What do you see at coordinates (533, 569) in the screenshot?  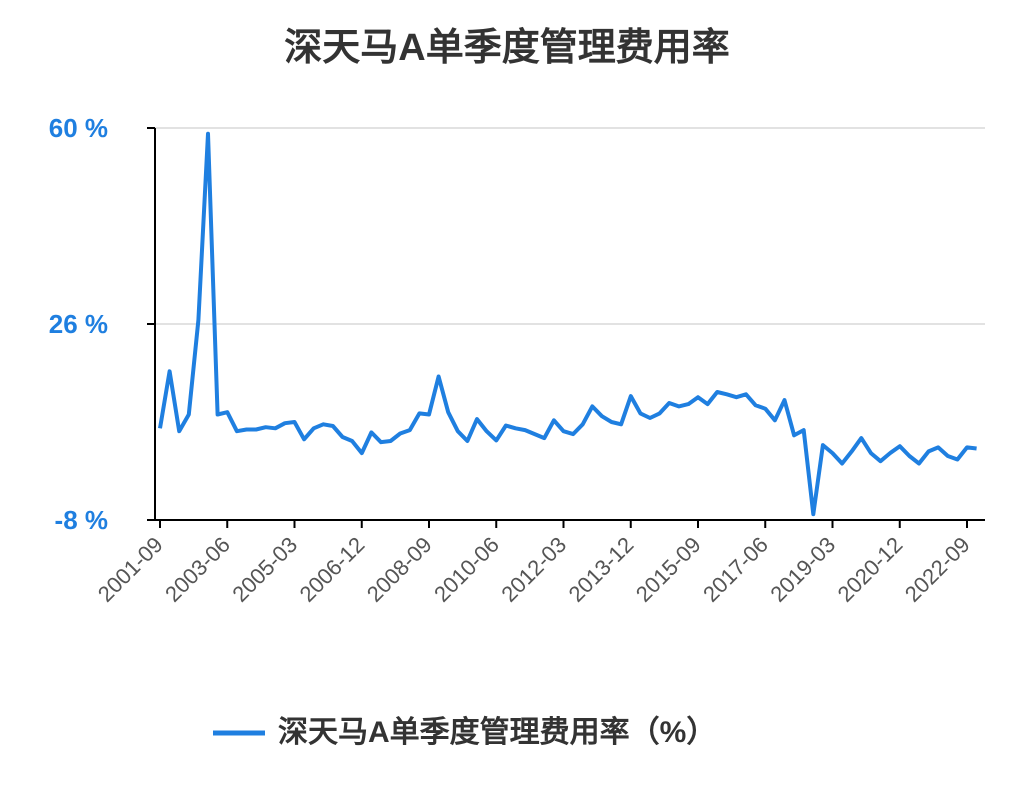 I see `x-tick-label: 2012-03` at bounding box center [533, 569].